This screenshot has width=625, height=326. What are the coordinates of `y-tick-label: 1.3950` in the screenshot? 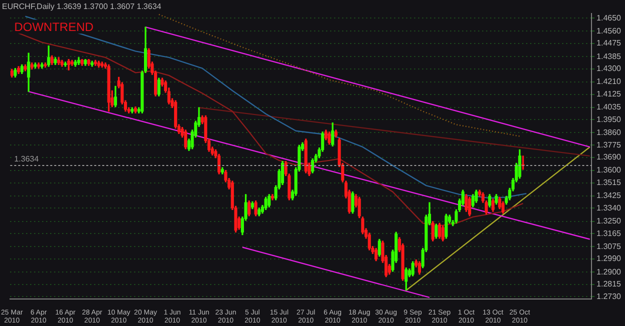 It's located at (609, 119).